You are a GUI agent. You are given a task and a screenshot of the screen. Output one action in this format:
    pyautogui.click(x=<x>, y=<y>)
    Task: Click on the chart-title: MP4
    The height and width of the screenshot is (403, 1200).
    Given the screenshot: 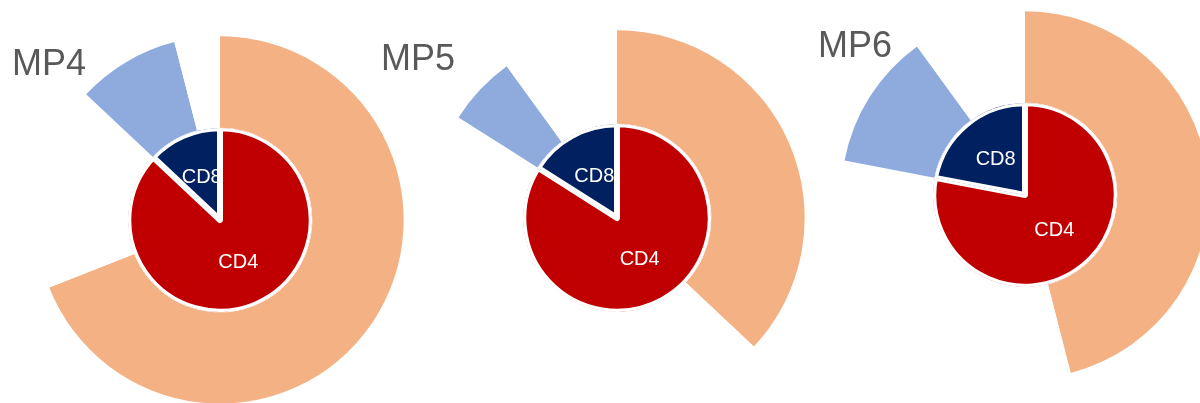 What is the action you would take?
    pyautogui.click(x=49, y=62)
    